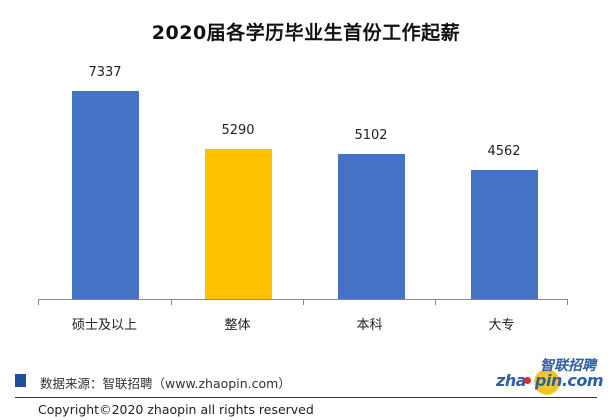 The width and height of the screenshot is (612, 420). I want to click on logo-cn-text: 智联招聘, so click(568, 366).